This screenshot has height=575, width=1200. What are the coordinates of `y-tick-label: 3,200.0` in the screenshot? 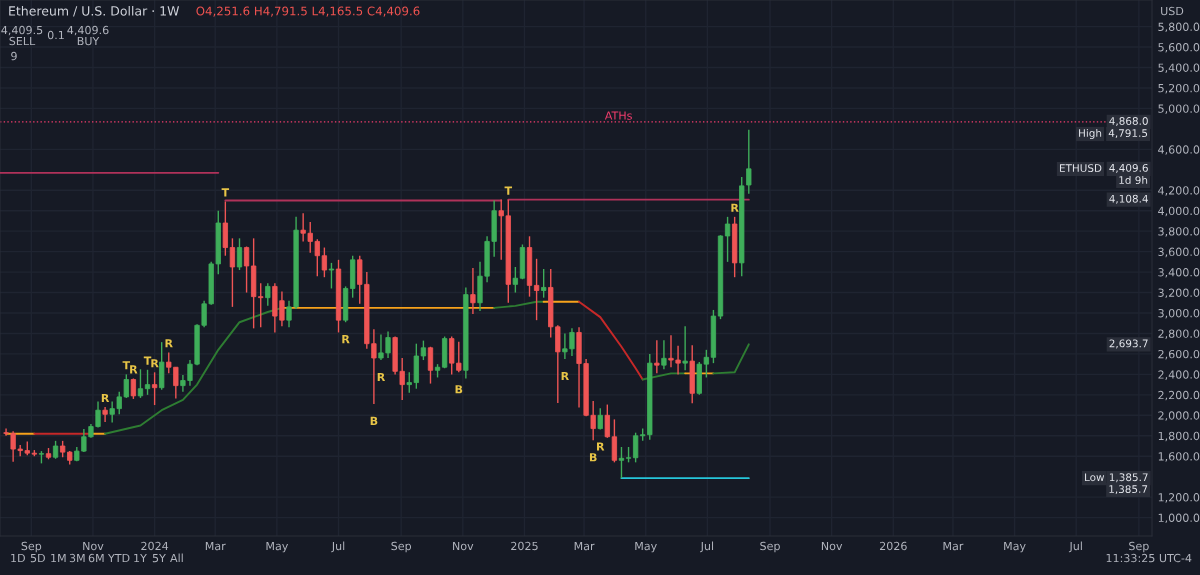 It's located at (1179, 293).